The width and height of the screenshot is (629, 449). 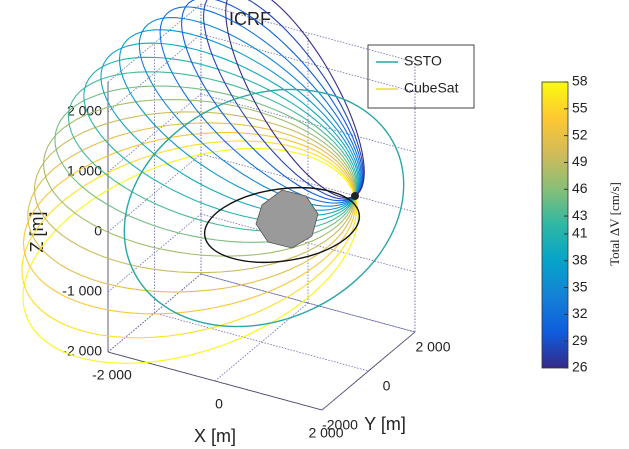 What do you see at coordinates (98, 231) in the screenshot?
I see `z-tick-label: 0` at bounding box center [98, 231].